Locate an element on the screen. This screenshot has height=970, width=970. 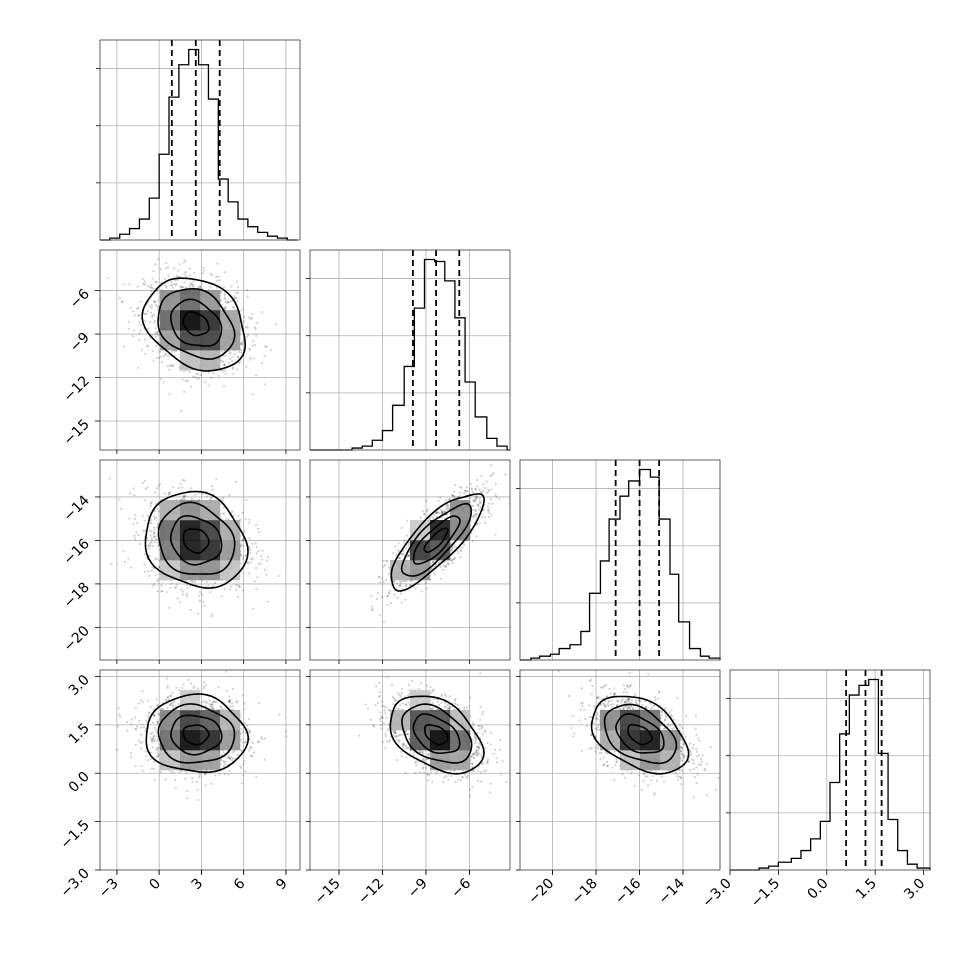
x-tick-label: −6 is located at coordinates (461, 888).